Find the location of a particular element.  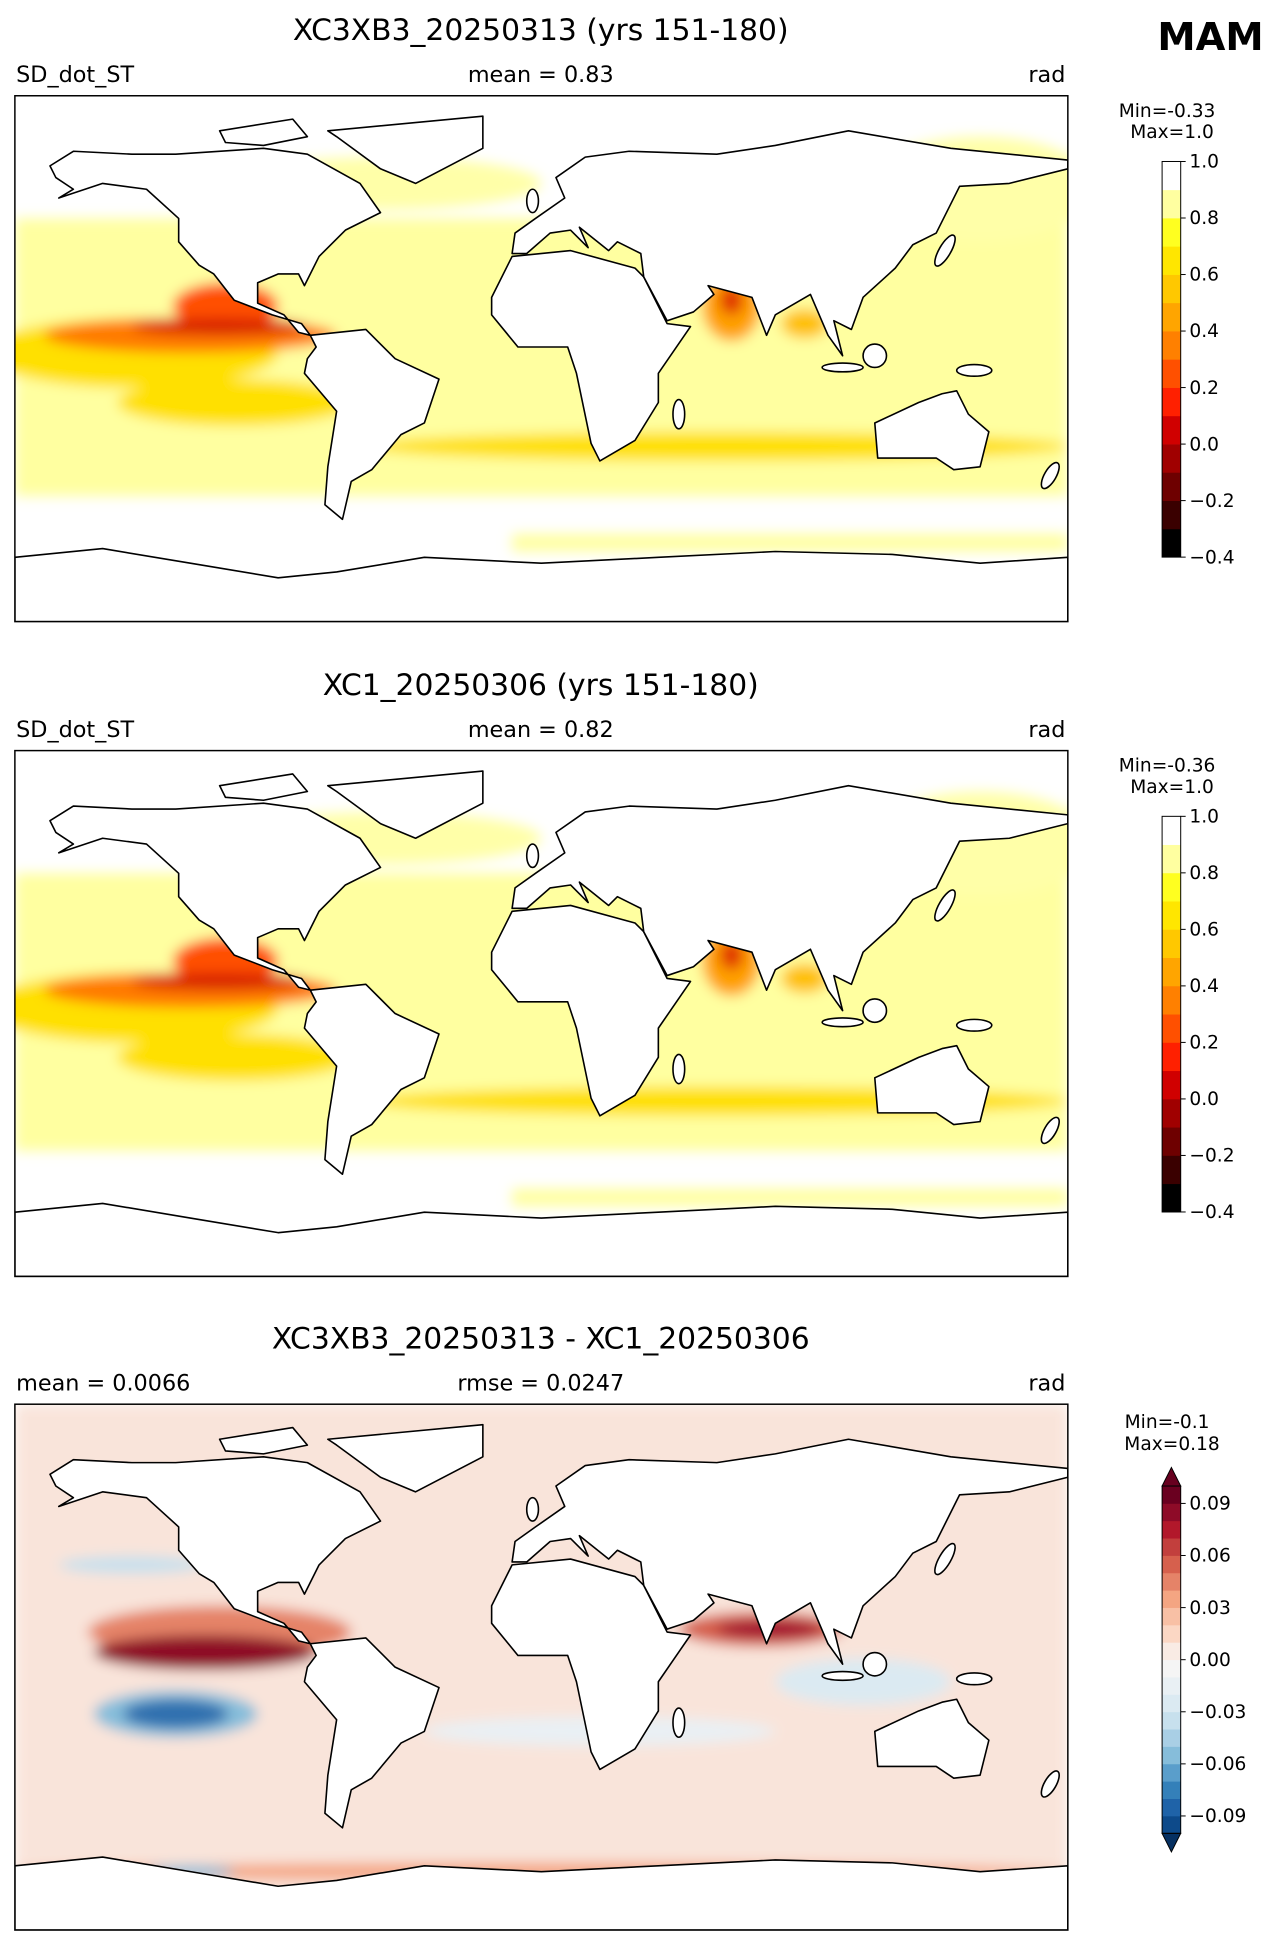

colorbar-min: Min=-0.33 is located at coordinates (1167, 111).